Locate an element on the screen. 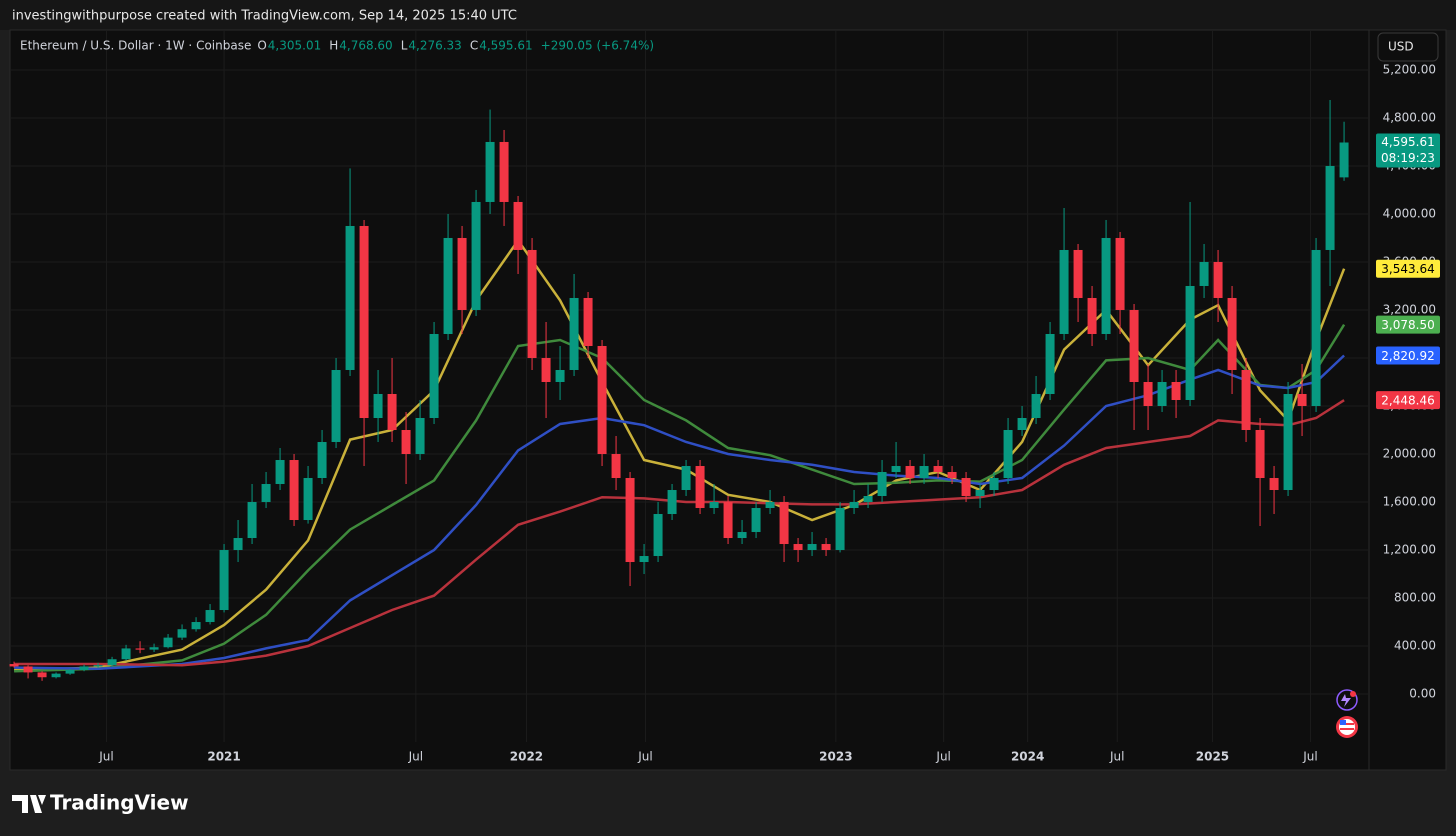 The width and height of the screenshot is (1456, 836). x-tick-label: 2021 is located at coordinates (223, 757).